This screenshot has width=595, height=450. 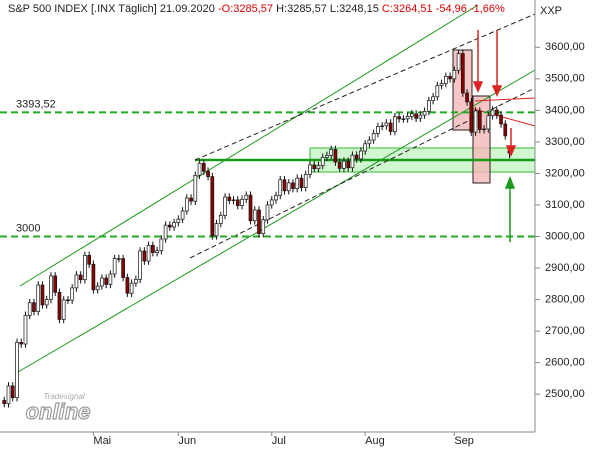 What do you see at coordinates (565, 394) in the screenshot?
I see `y-tick-label: 2500,00` at bounding box center [565, 394].